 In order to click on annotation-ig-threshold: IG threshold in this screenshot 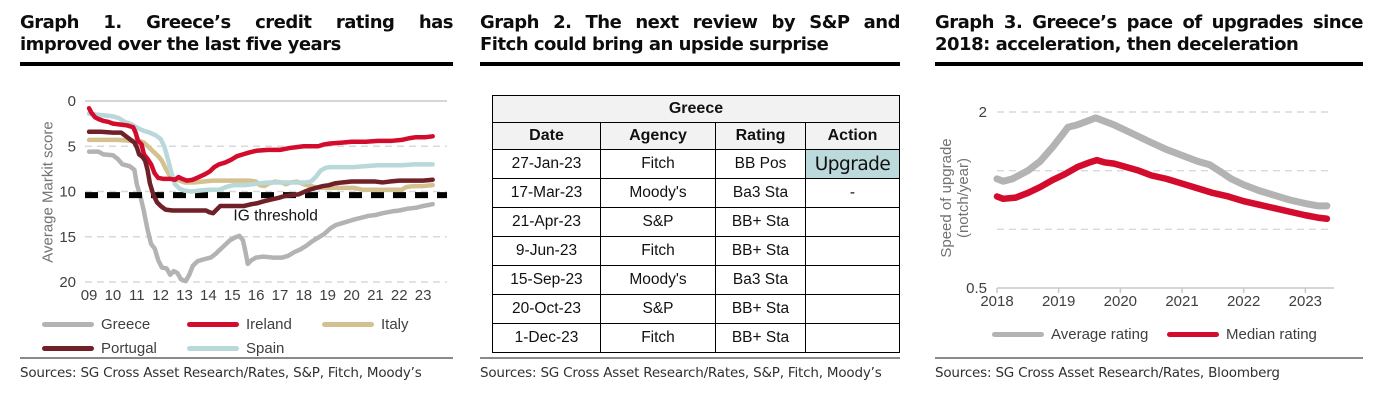, I will do `click(275, 215)`.